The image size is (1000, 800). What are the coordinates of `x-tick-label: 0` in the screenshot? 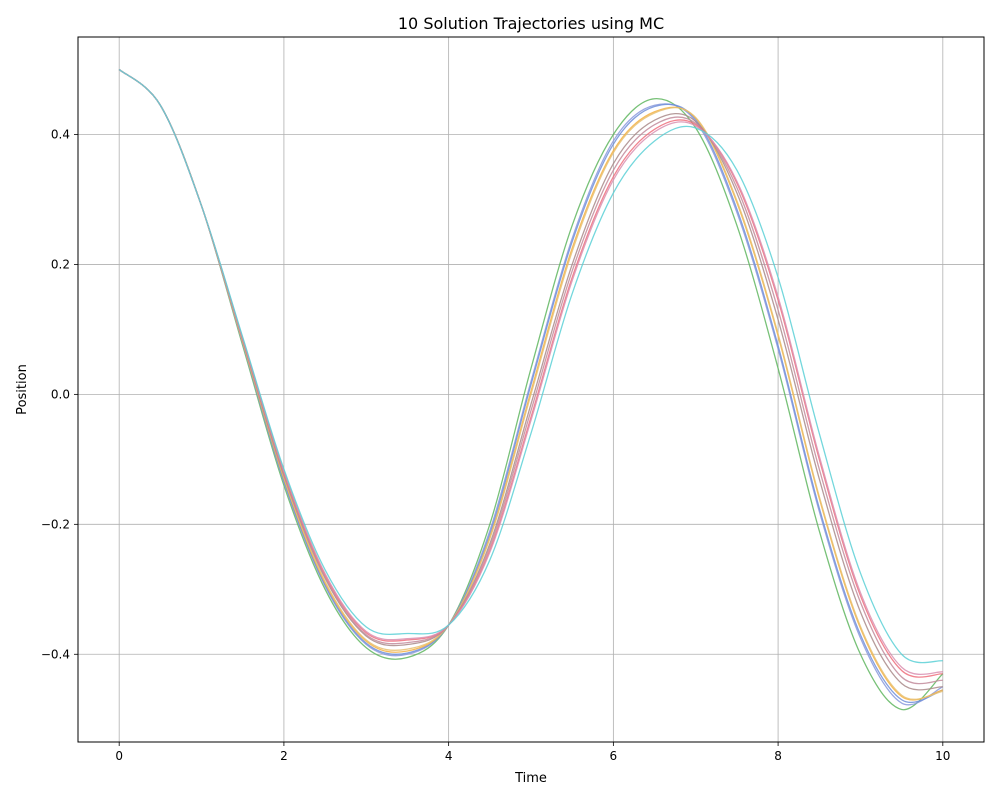 It's located at (119, 756).